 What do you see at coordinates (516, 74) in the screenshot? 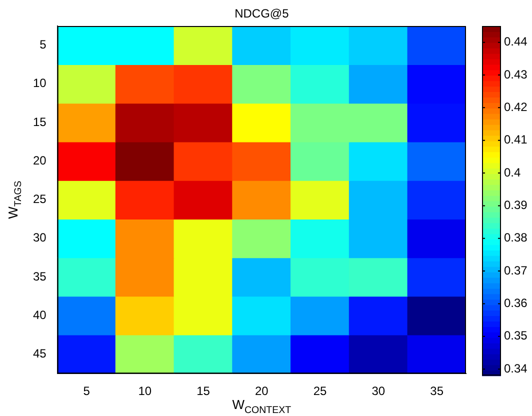
I see `color-bar-label: 0.43` at bounding box center [516, 74].